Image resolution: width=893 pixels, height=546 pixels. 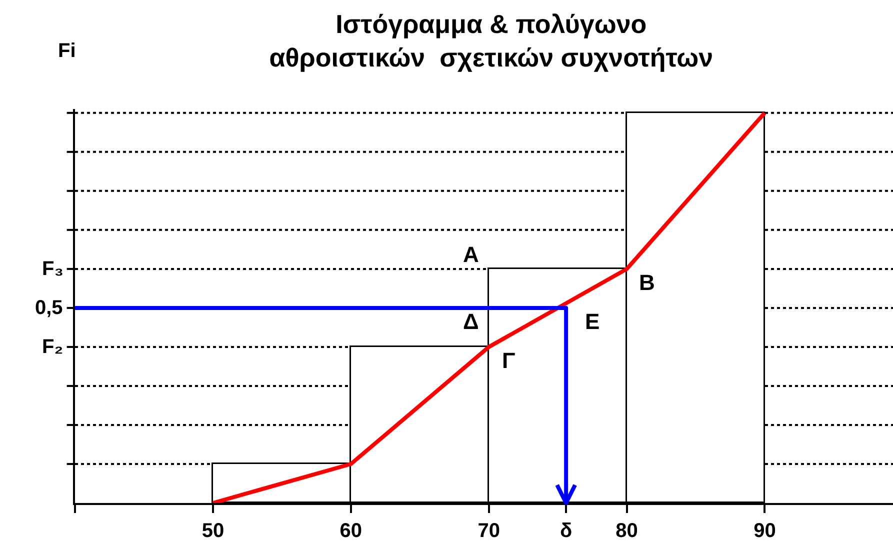 I want to click on y-axis-title: Fi, so click(x=67, y=51).